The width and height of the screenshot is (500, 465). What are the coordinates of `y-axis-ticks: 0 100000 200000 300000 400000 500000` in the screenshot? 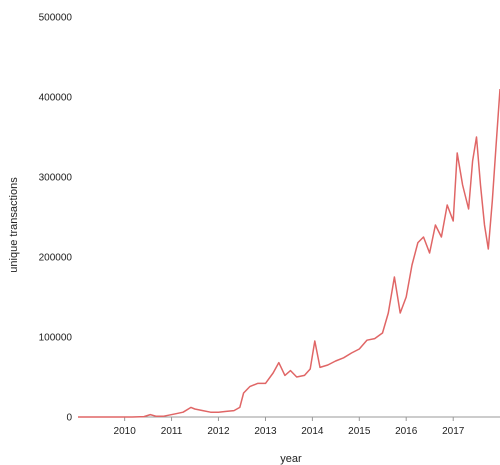 It's located at (56, 218).